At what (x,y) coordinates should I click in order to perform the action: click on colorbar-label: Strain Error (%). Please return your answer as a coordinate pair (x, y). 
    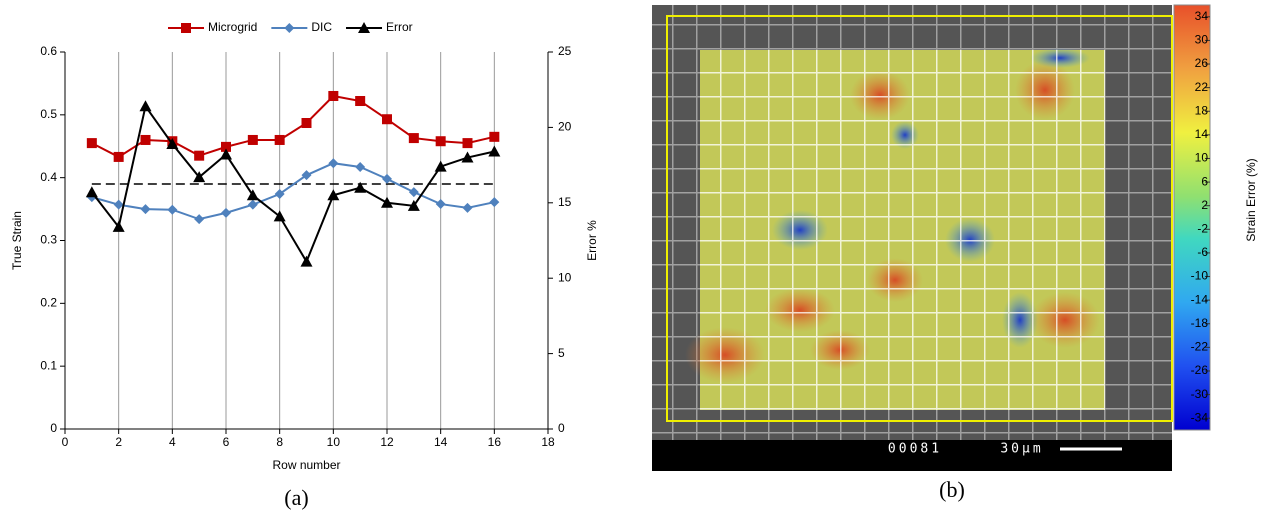
    Looking at the image, I should click on (1251, 199).